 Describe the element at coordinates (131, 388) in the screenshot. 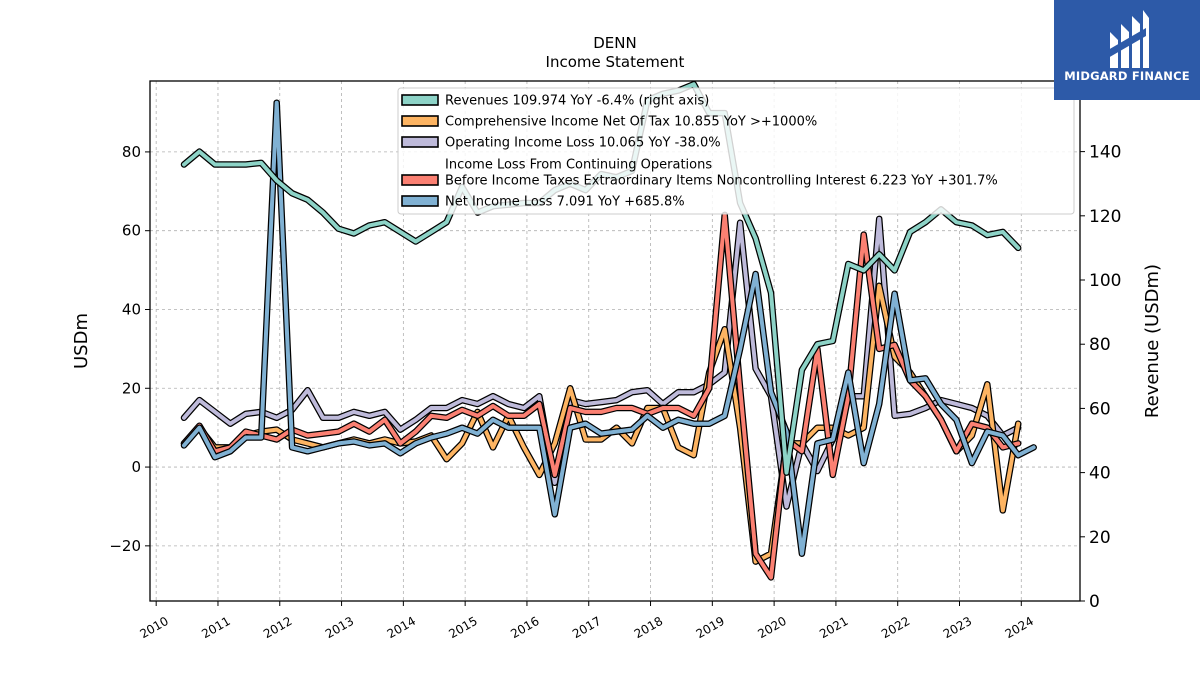

I see `tick-label-left: 20` at that location.